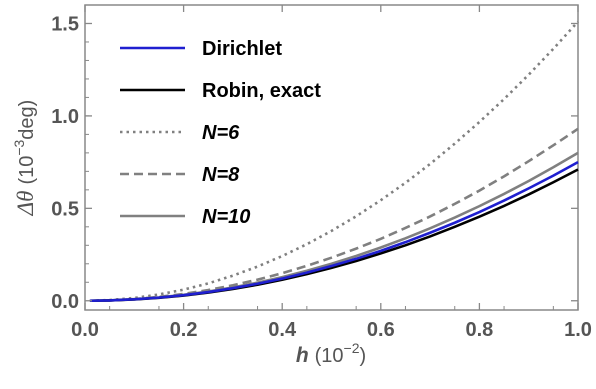 The height and width of the screenshot is (389, 596). I want to click on y-tick-label: 1.5, so click(65, 24).